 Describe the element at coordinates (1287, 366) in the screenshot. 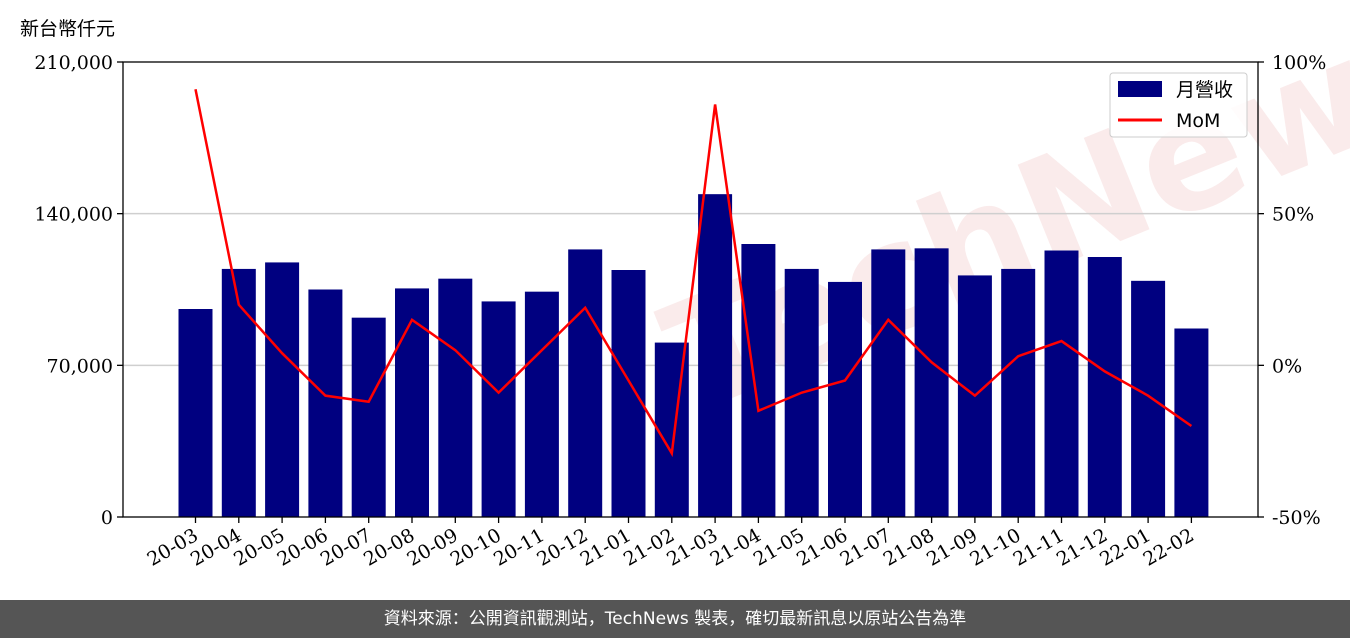

I see `right-tick-label: 0%` at that location.